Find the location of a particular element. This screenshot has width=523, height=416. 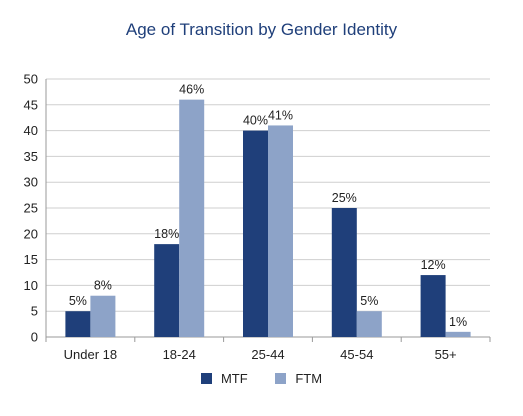

data-label-ftm: 41% is located at coordinates (280, 115).